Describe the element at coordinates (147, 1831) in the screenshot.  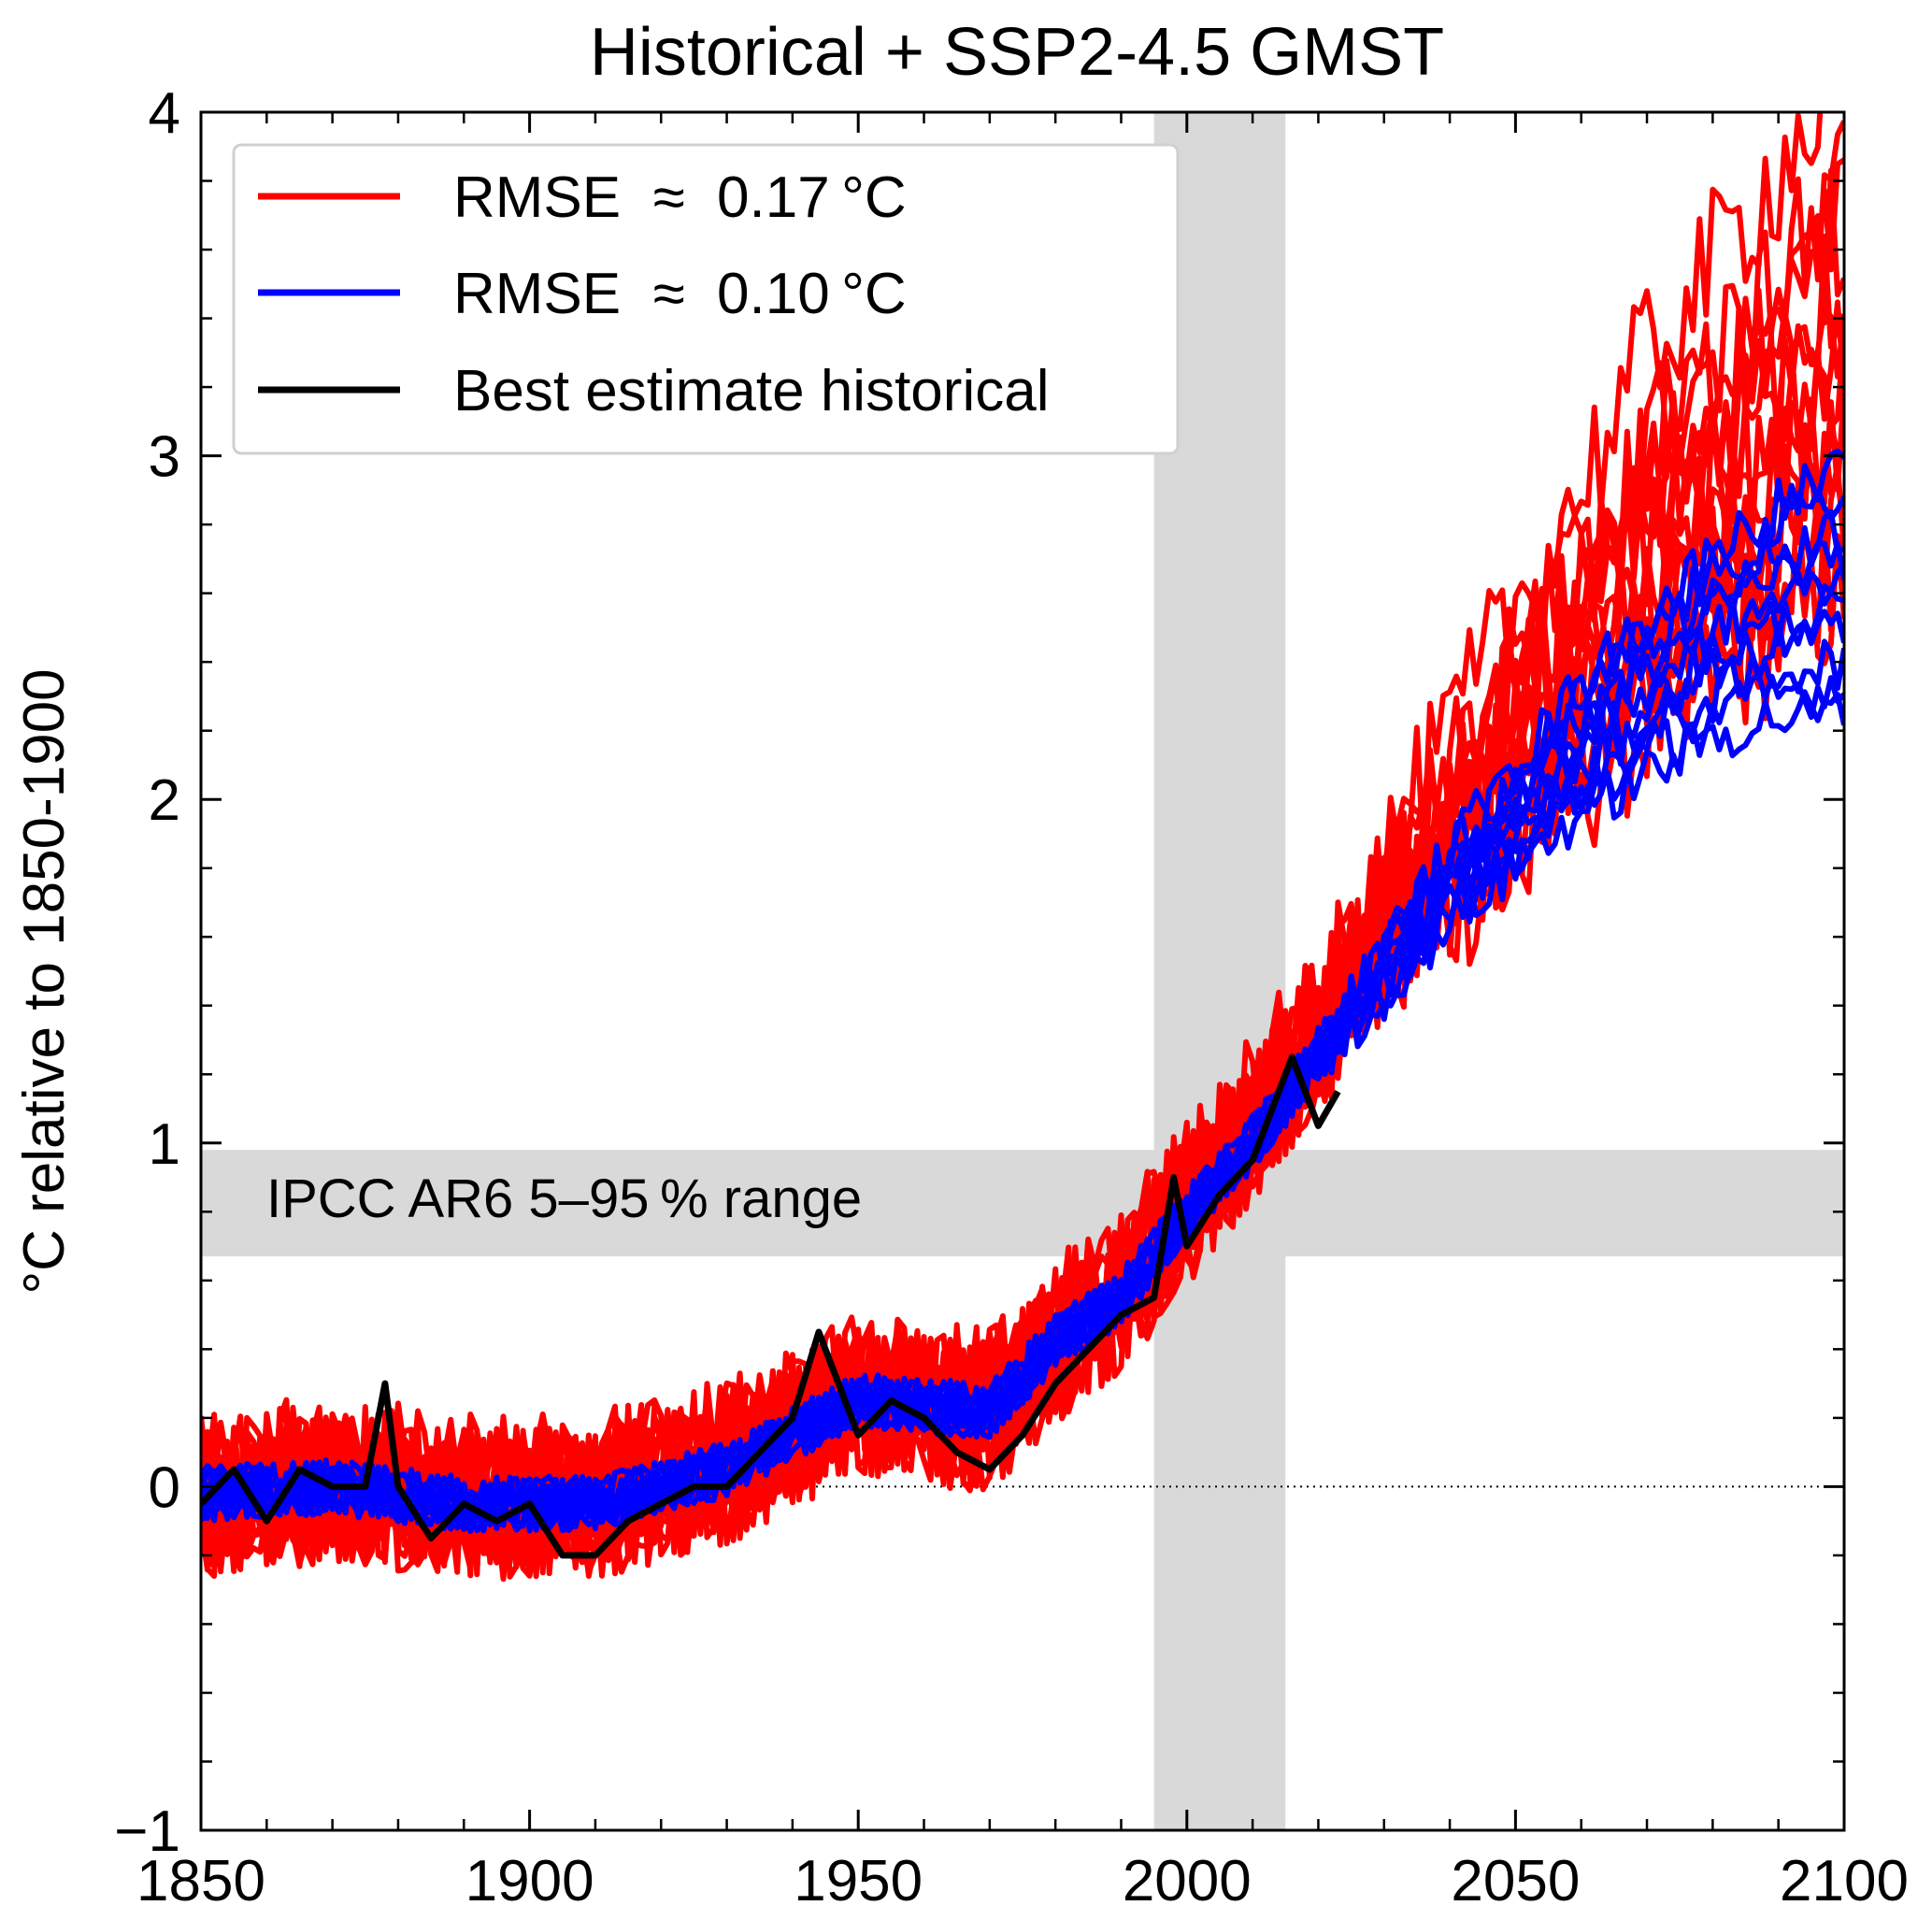
I see `y-tick-label: −1` at that location.